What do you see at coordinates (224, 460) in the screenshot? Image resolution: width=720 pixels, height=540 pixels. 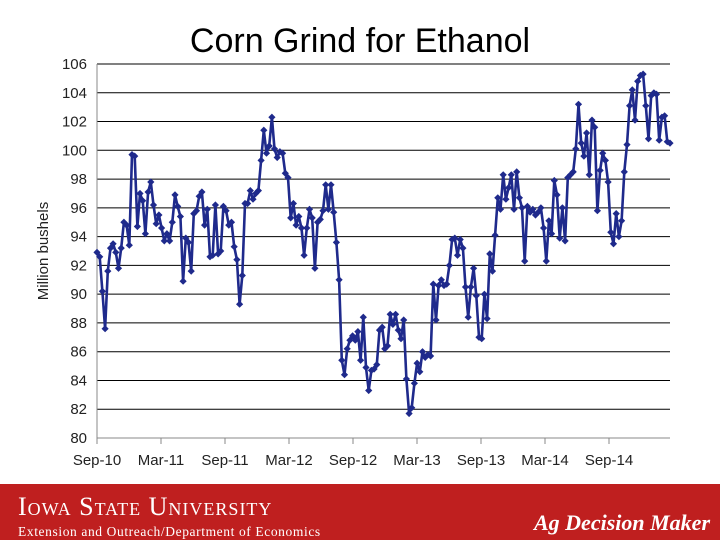 I see `x-tick-label: Sep-11` at bounding box center [224, 460].